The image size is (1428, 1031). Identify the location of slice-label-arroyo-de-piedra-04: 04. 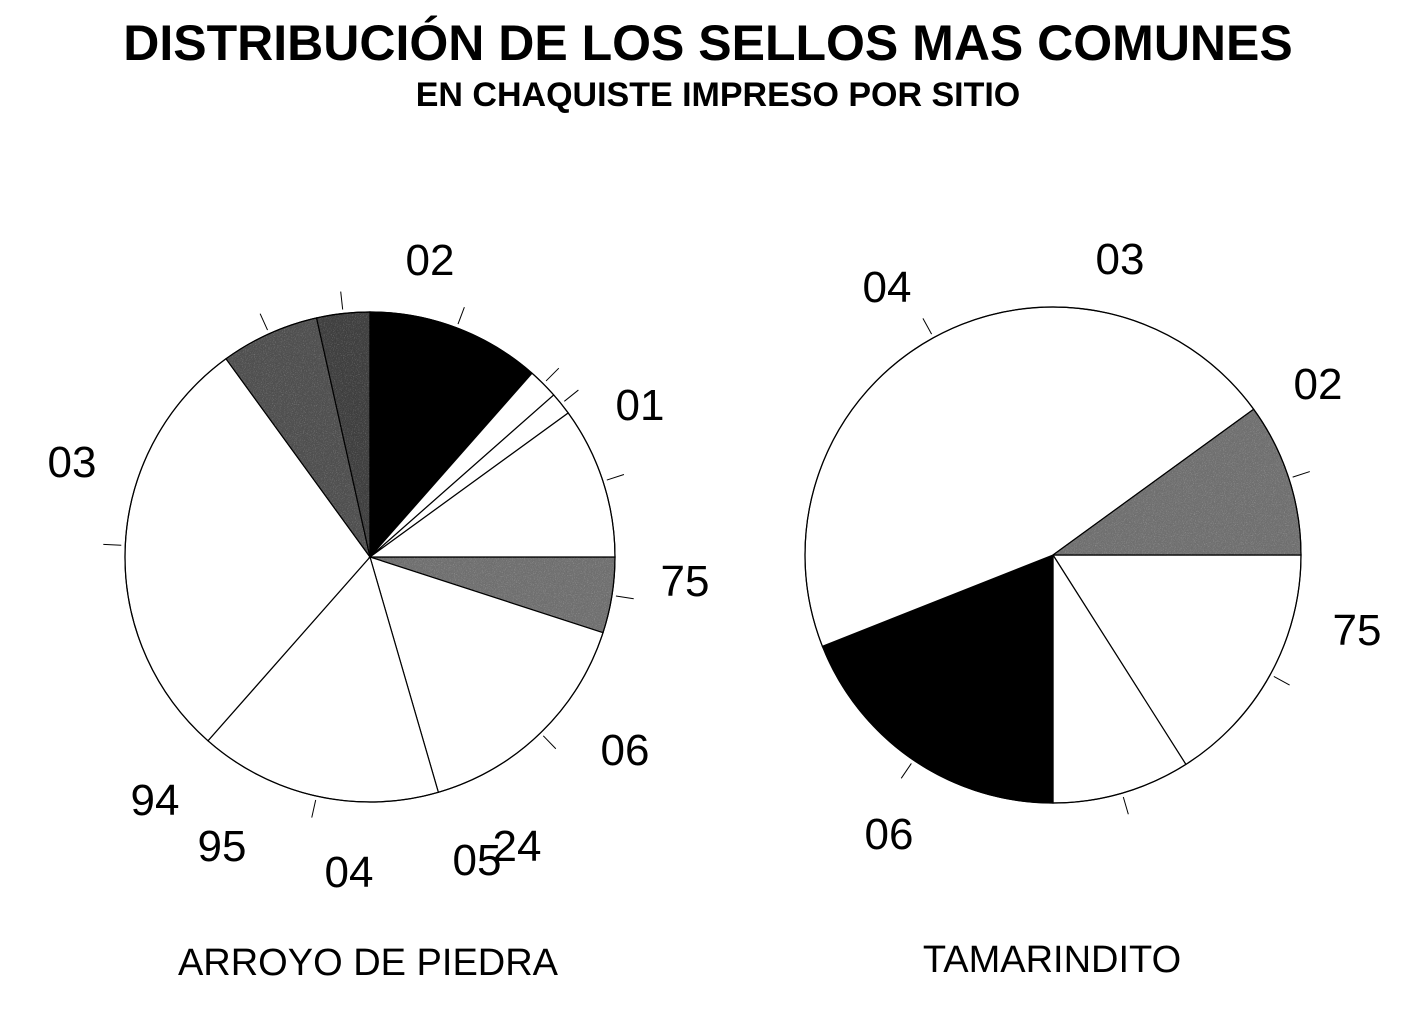
(349, 872).